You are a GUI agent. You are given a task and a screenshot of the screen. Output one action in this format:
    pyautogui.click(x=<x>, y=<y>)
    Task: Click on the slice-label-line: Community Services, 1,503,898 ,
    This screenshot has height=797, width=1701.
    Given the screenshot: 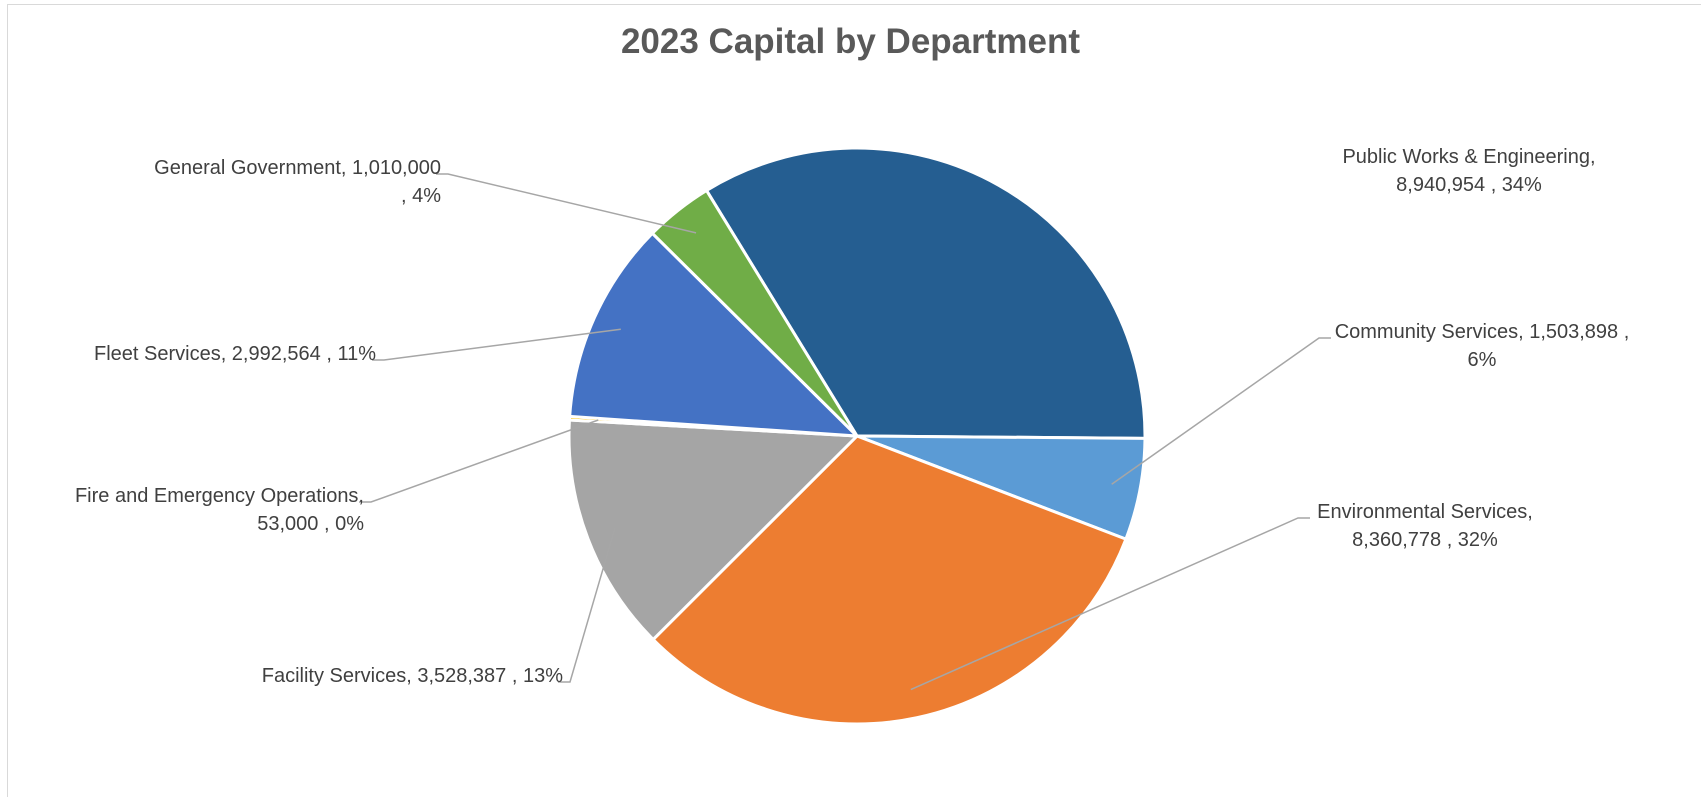 What is the action you would take?
    pyautogui.click(x=1482, y=332)
    